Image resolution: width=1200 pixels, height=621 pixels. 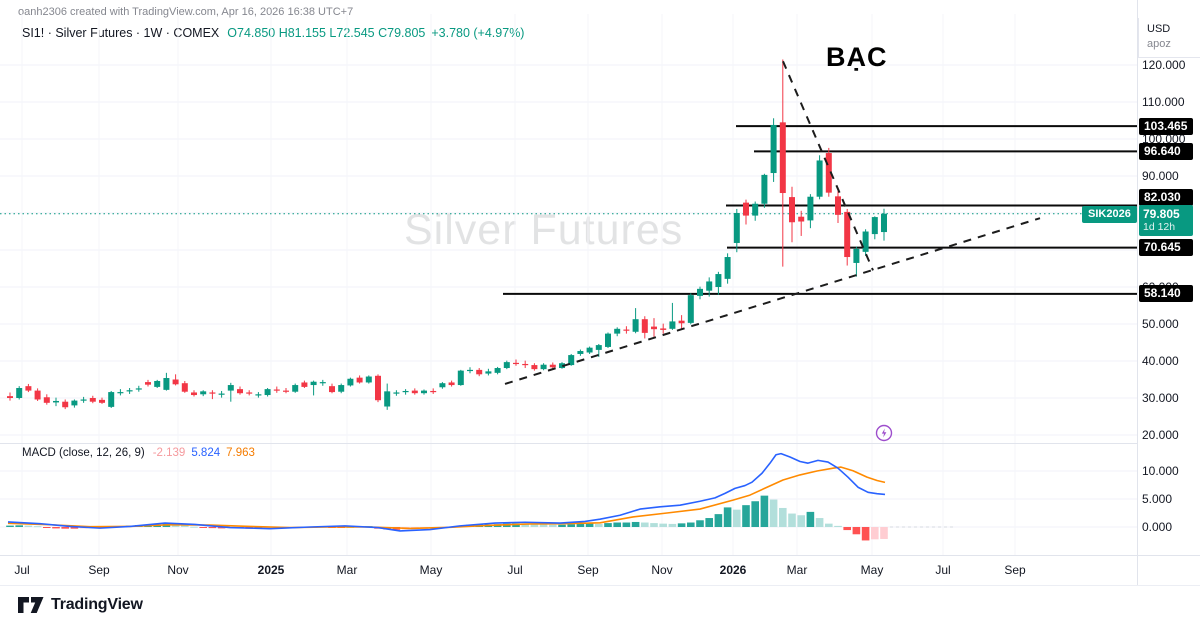 I want to click on price-tick-label: 30.000, so click(x=1160, y=398).